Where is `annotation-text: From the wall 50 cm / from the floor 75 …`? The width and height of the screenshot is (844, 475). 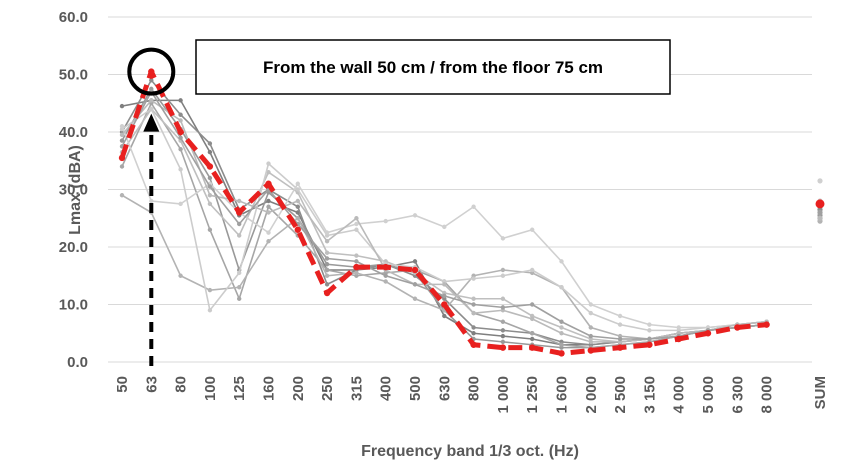
annotation-text: From the wall 50 cm / from the floor 75 … is located at coordinates (433, 67).